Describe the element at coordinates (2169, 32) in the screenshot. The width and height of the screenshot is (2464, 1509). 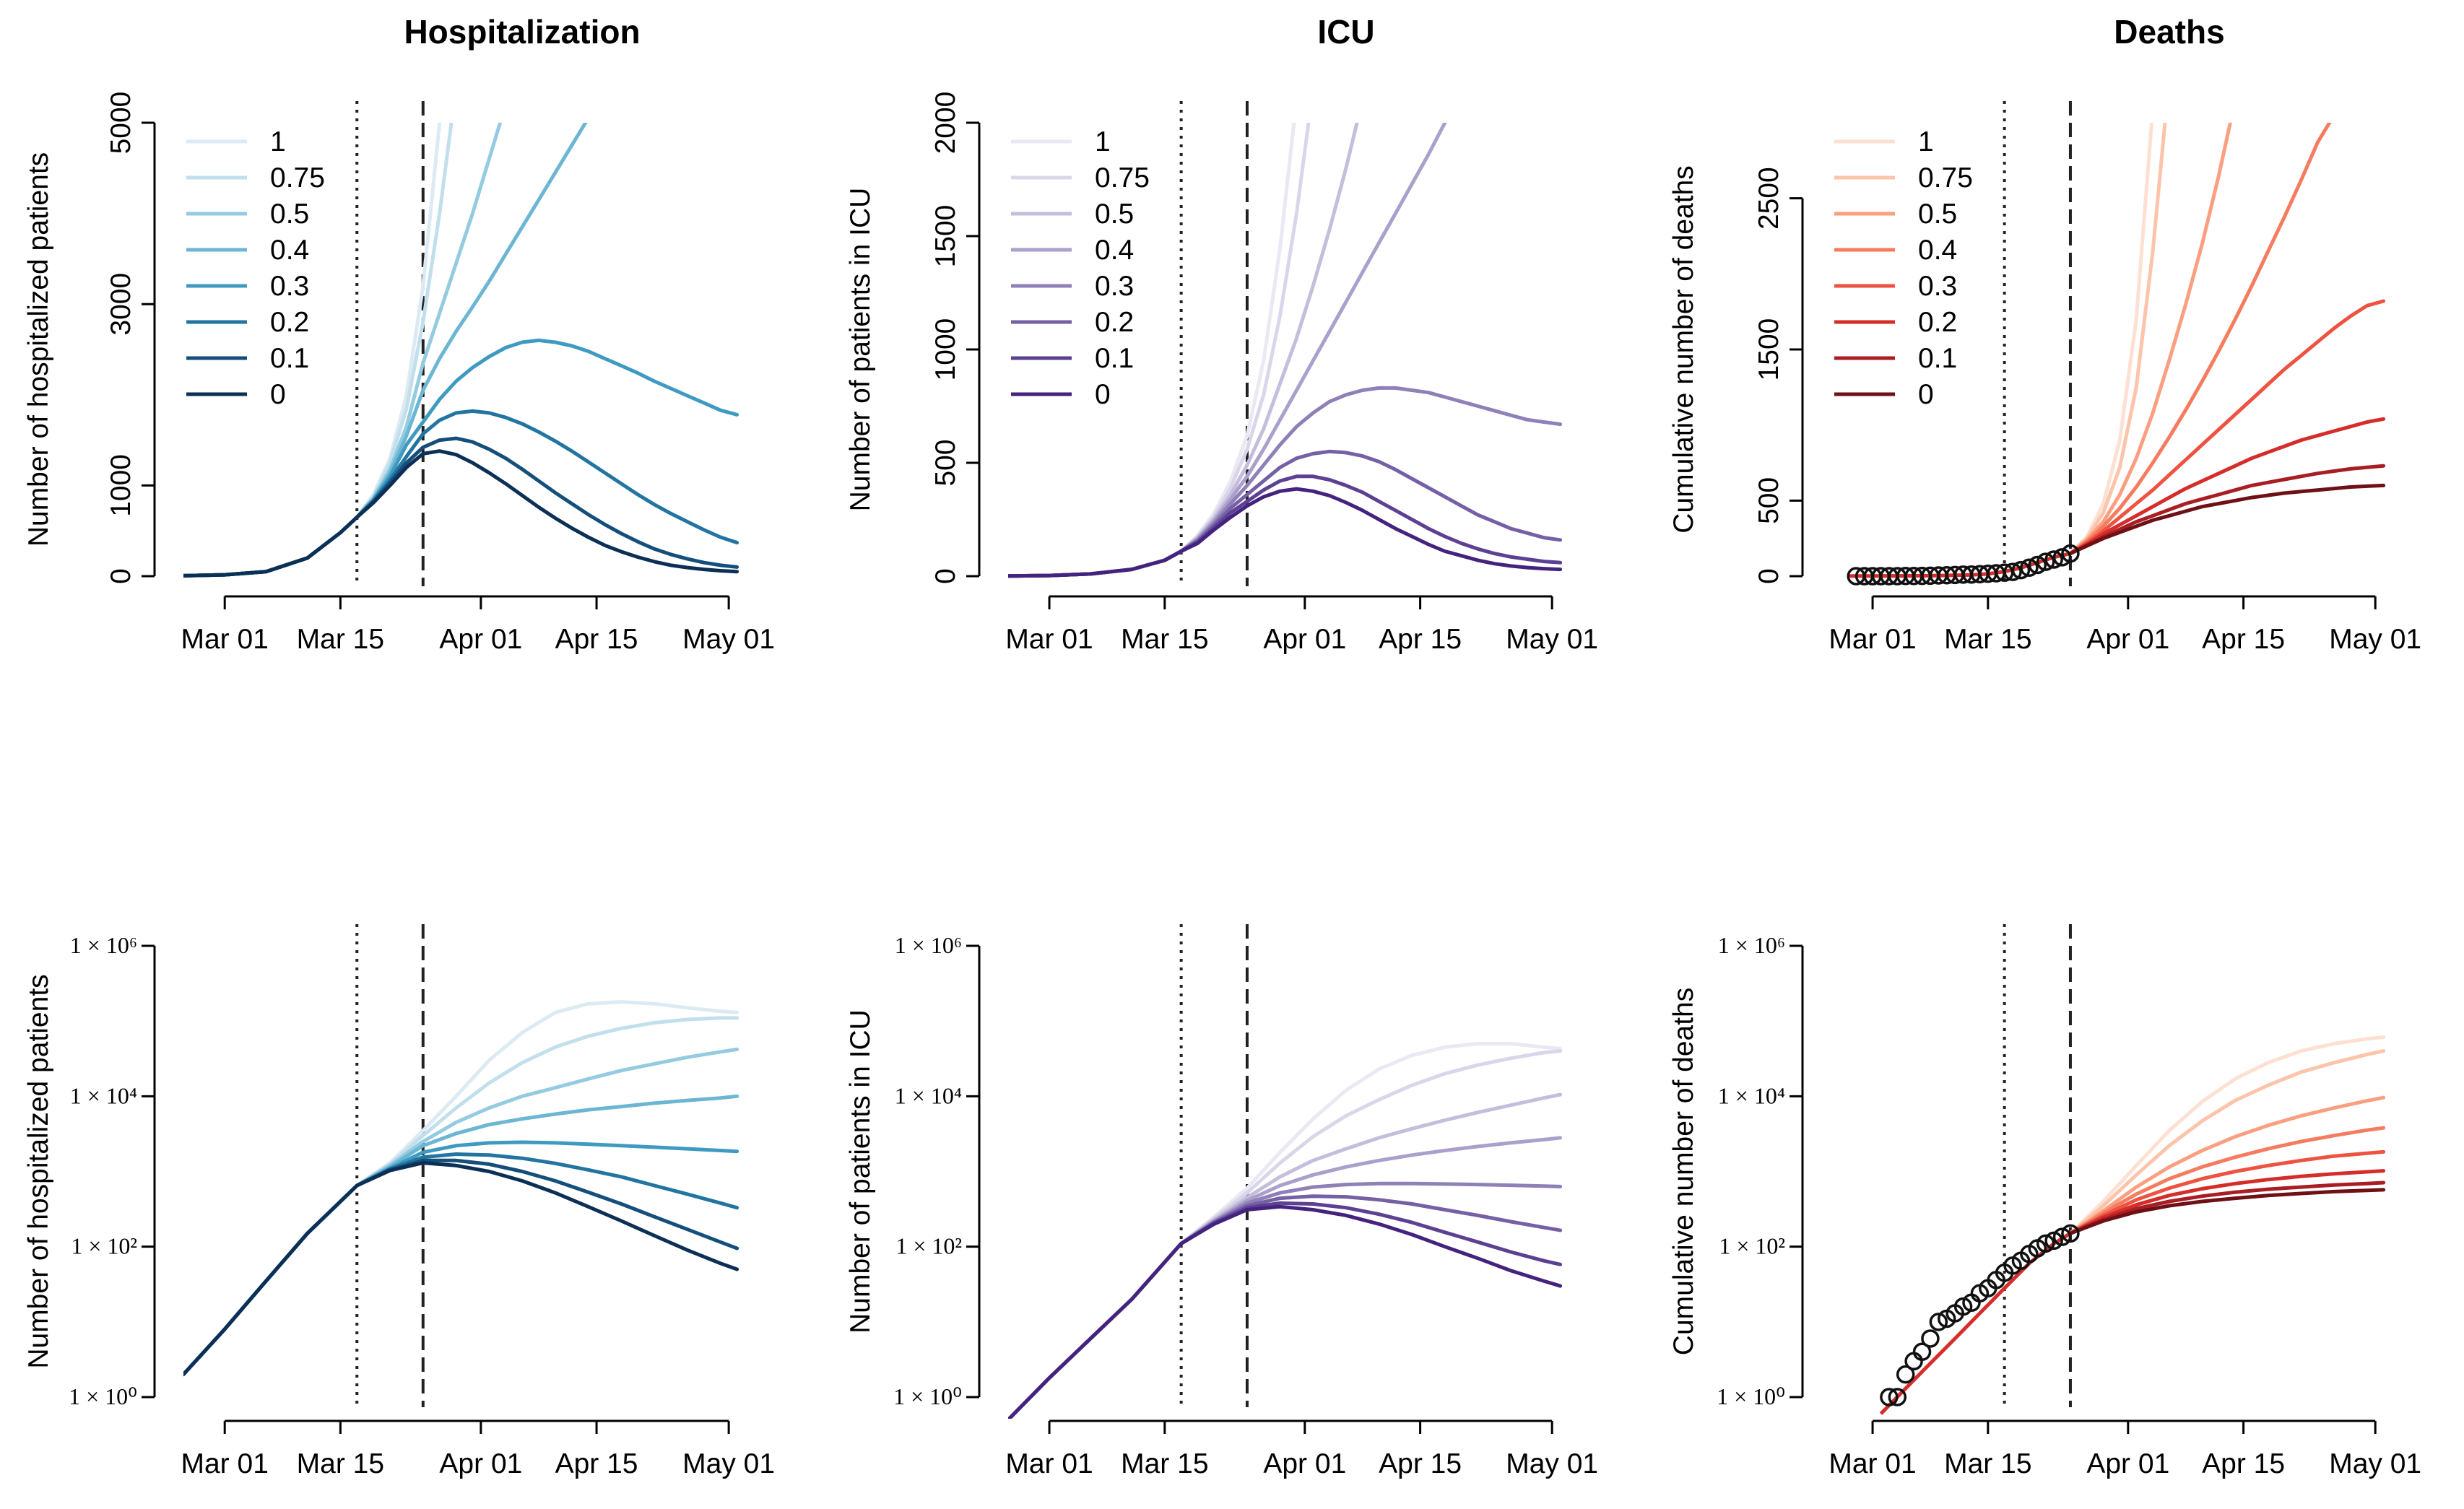
I see `chart-title: Deaths` at that location.